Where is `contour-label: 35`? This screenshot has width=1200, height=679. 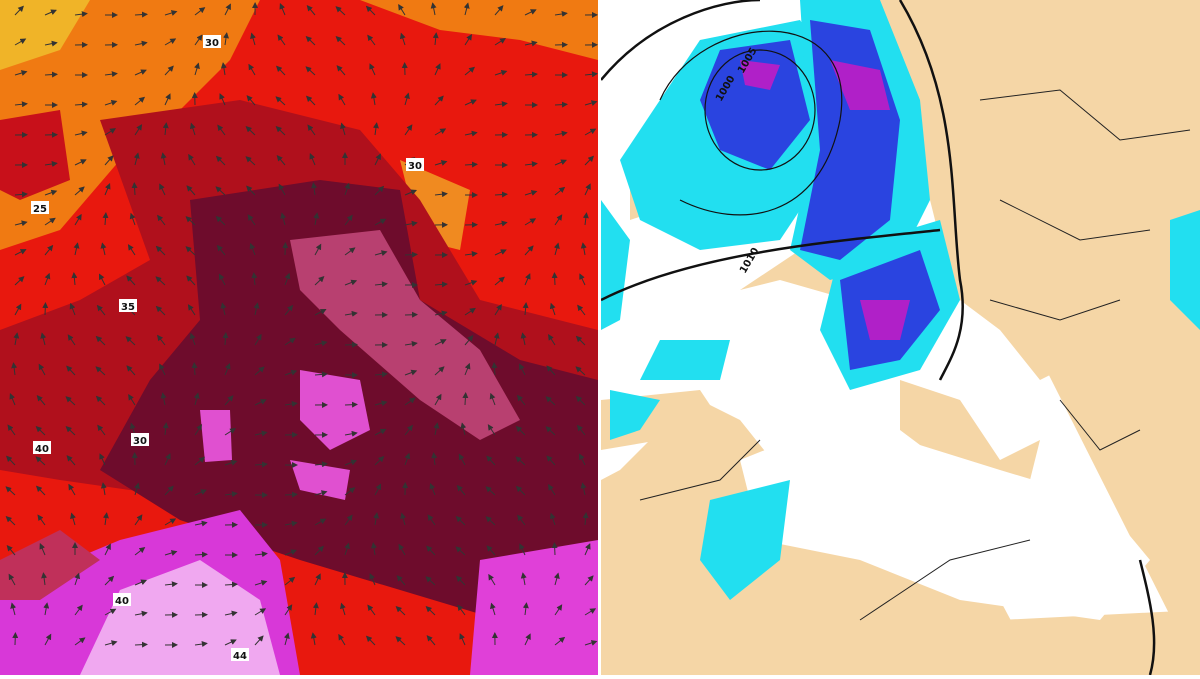 contour-label: 35 is located at coordinates (128, 307).